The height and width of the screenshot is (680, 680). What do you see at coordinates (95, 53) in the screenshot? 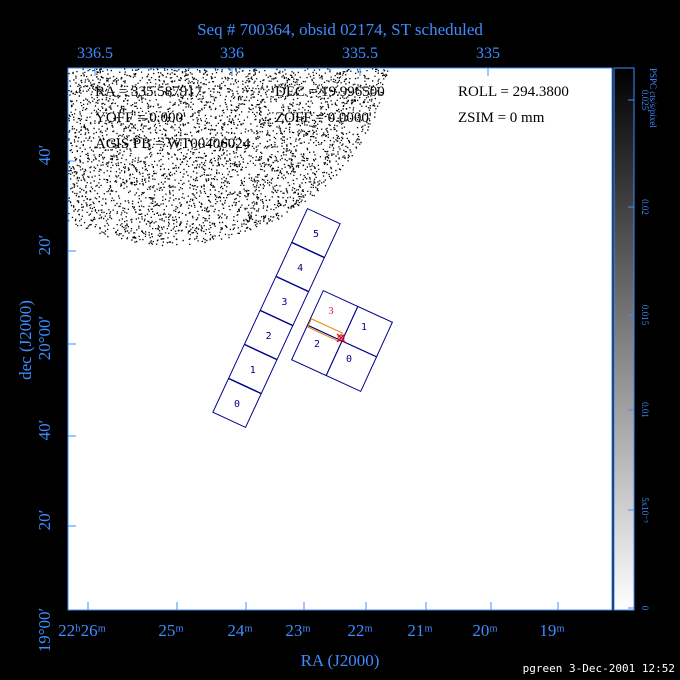
I see `top-tick-label: 336.5` at bounding box center [95, 53].